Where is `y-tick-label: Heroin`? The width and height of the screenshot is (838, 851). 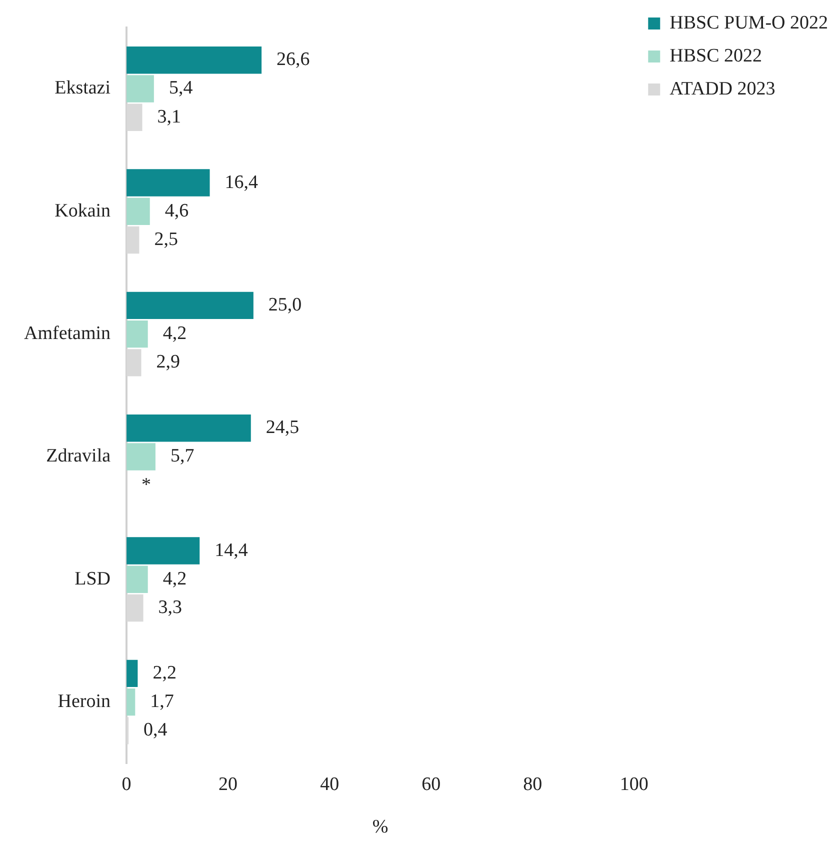 y-tick-label: Heroin is located at coordinates (85, 701).